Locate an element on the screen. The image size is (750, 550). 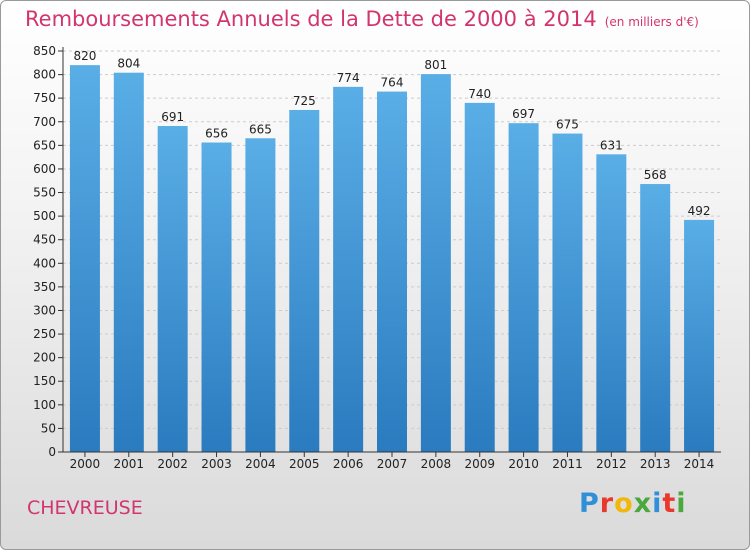
data-label: 656 is located at coordinates (216, 134).